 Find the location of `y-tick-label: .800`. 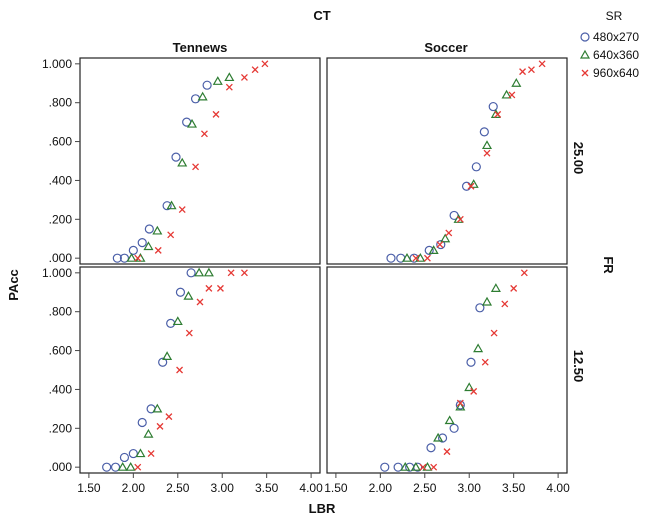

y-tick-label: .800 is located at coordinates (61, 312).